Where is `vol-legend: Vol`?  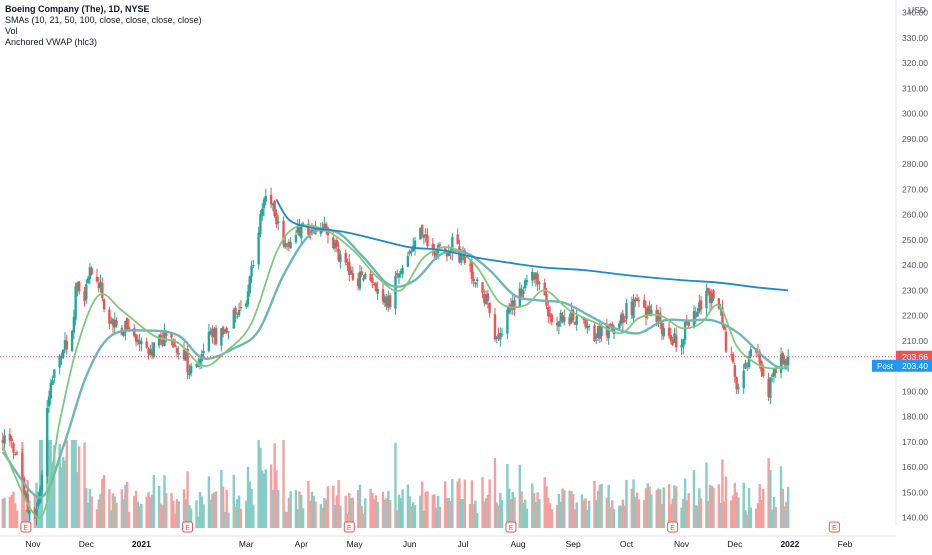
vol-legend: Vol is located at coordinates (11, 31).